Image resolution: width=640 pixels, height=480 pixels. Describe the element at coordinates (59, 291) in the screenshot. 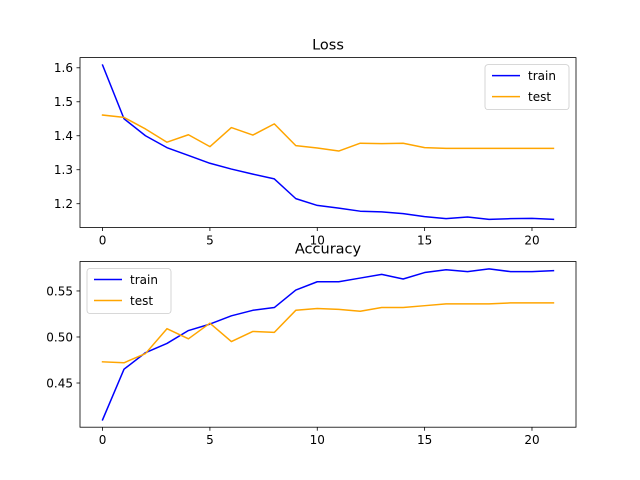

I see `y-tick-label: 0.55` at that location.